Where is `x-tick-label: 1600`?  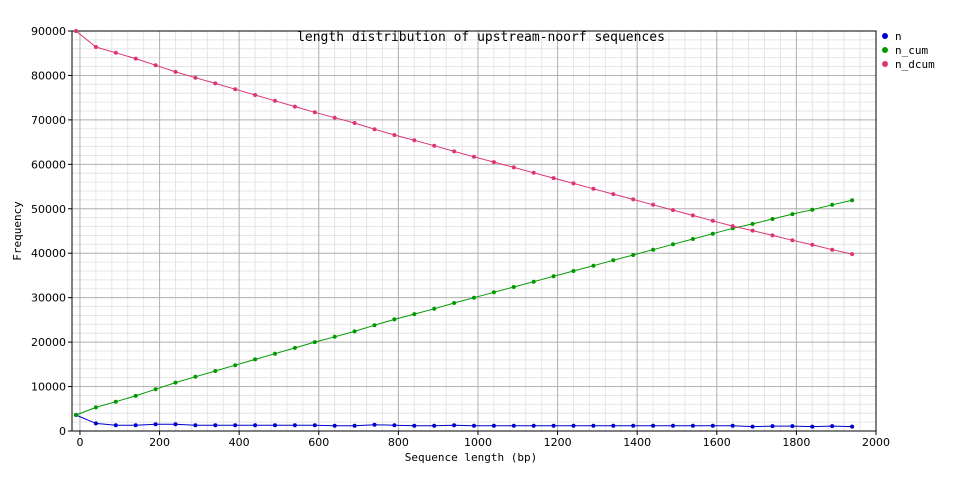
x-tick-label: 1600 is located at coordinates (717, 442).